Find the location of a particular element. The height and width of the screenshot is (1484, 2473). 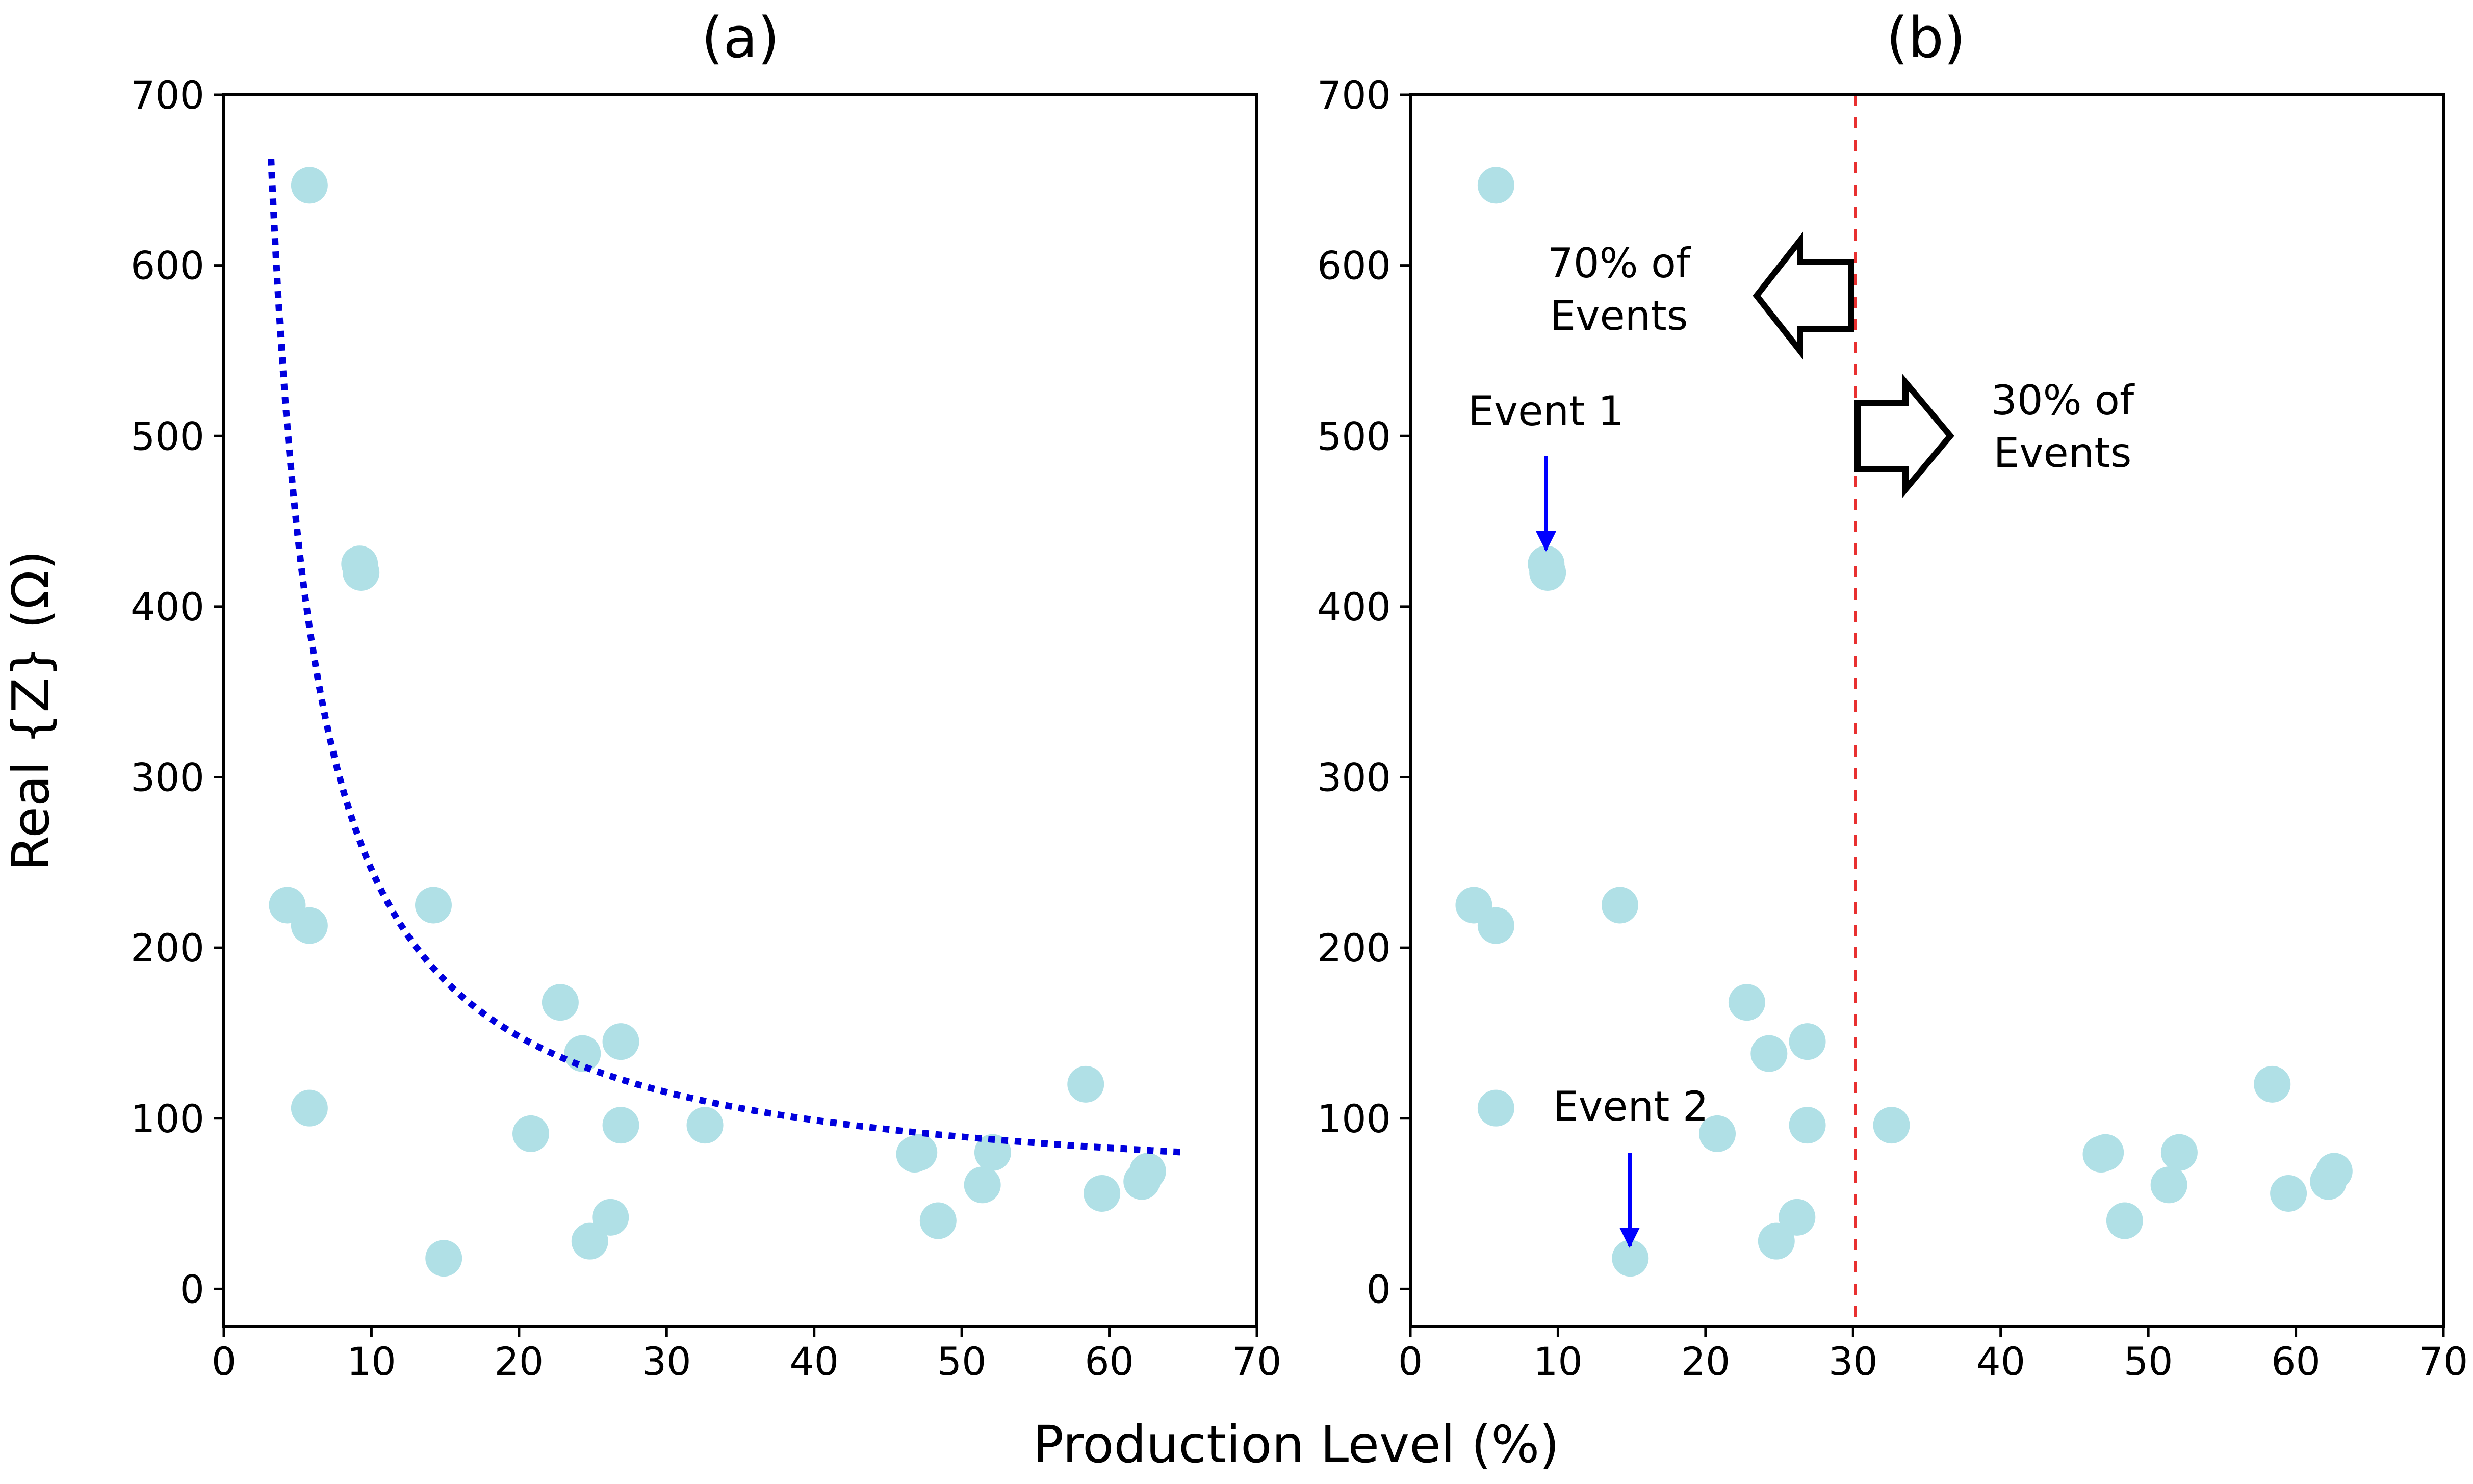

panel-a-x-ticks: 0 10 20 30 40 50 60 70 is located at coordinates (747, 1355).